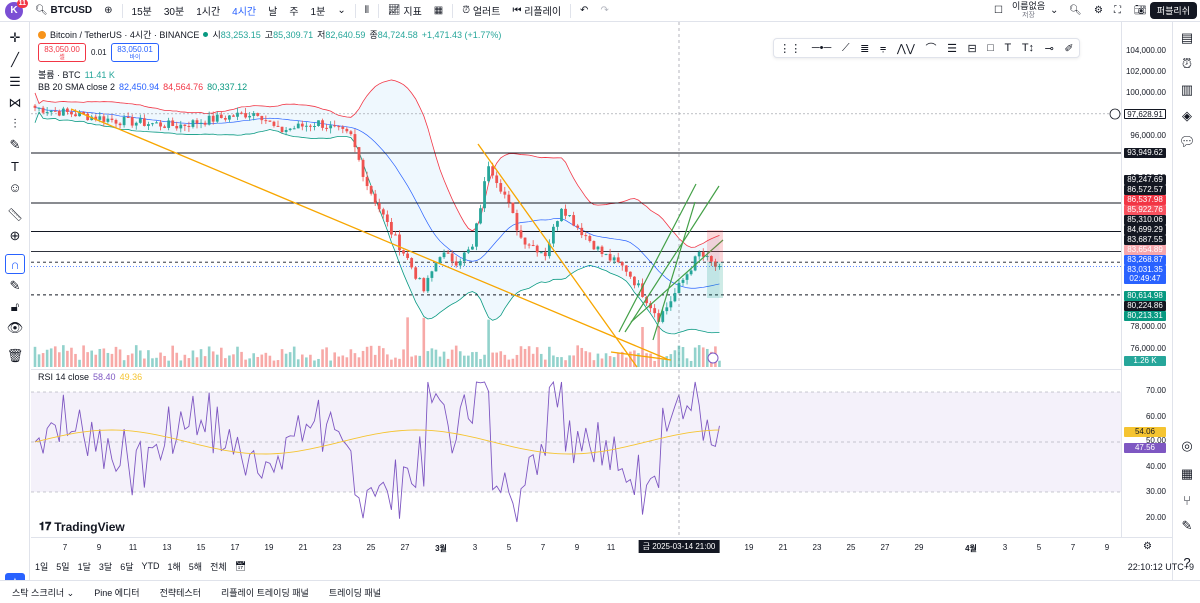 The image size is (1200, 603). What do you see at coordinates (1187, 89) in the screenshot?
I see `data-window-icon: ▥` at bounding box center [1187, 89].